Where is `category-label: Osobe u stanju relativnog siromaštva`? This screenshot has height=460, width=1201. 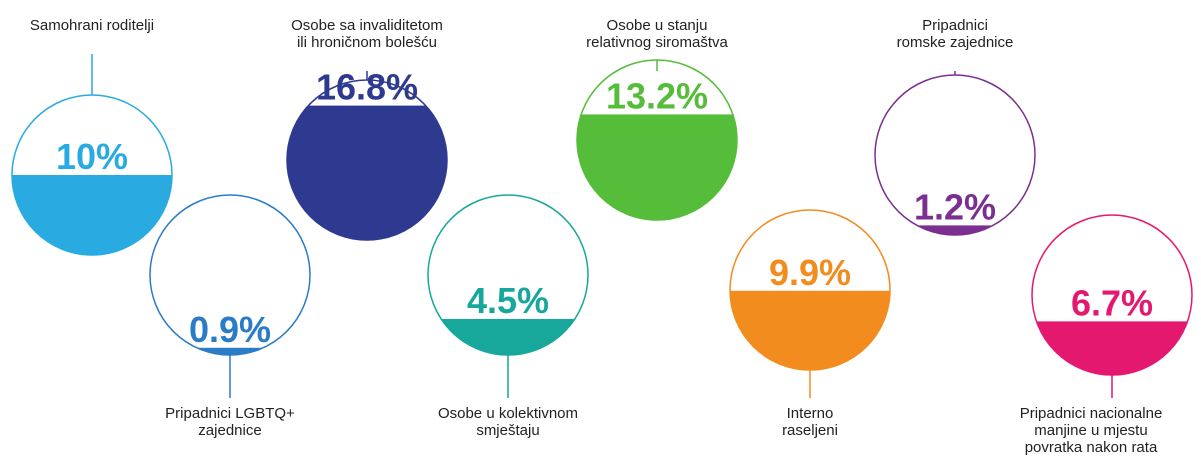
category-label: Osobe u stanju relativnog siromaštva is located at coordinates (657, 34).